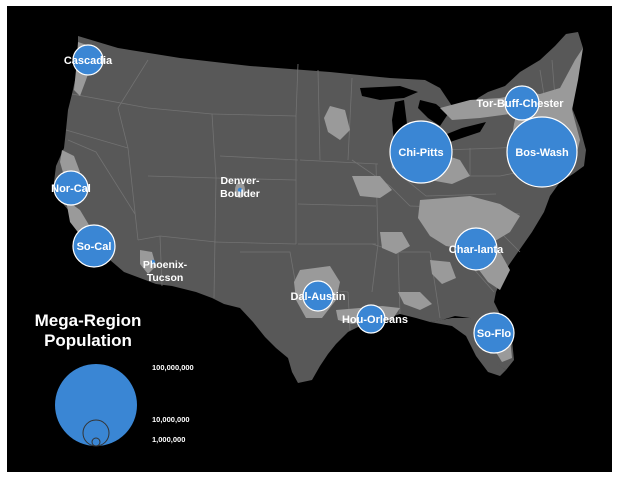  I want to click on label-so-flo: So-Flo, so click(494, 334).